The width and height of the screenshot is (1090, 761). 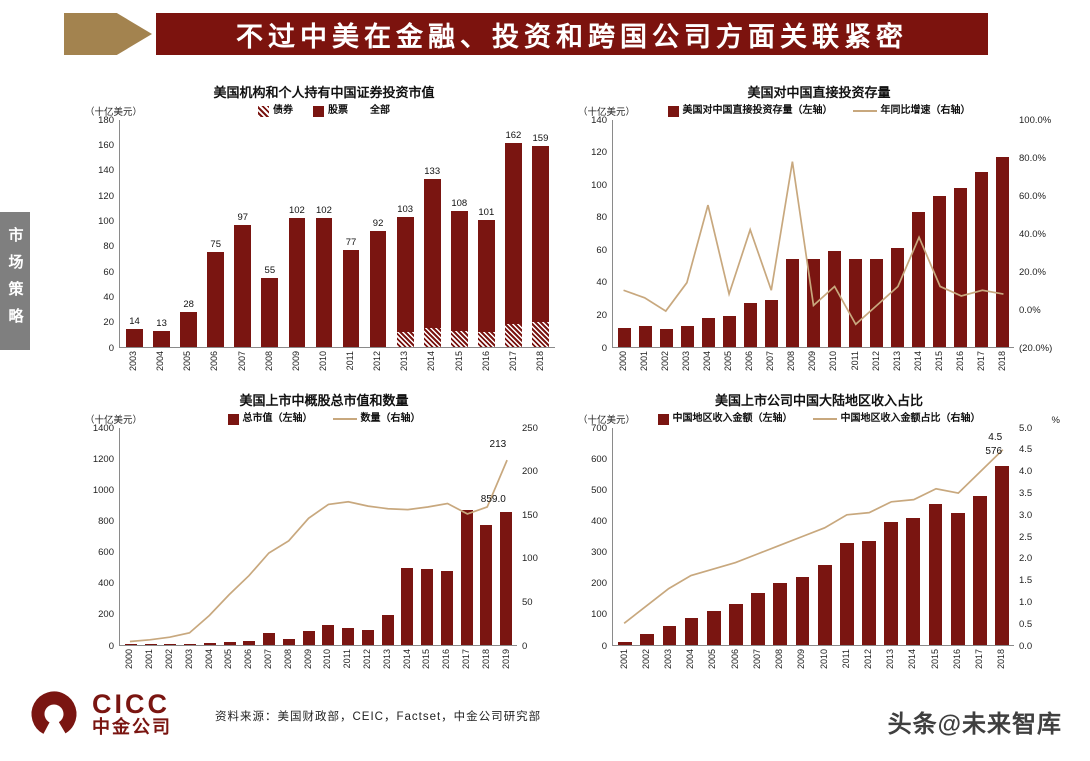 What do you see at coordinates (645, 659) in the screenshot?
I see `x-tick-label: 2002` at bounding box center [645, 659].